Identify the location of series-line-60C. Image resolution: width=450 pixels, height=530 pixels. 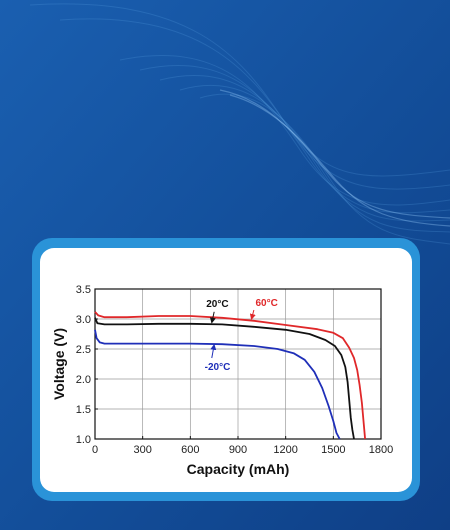
(230, 375).